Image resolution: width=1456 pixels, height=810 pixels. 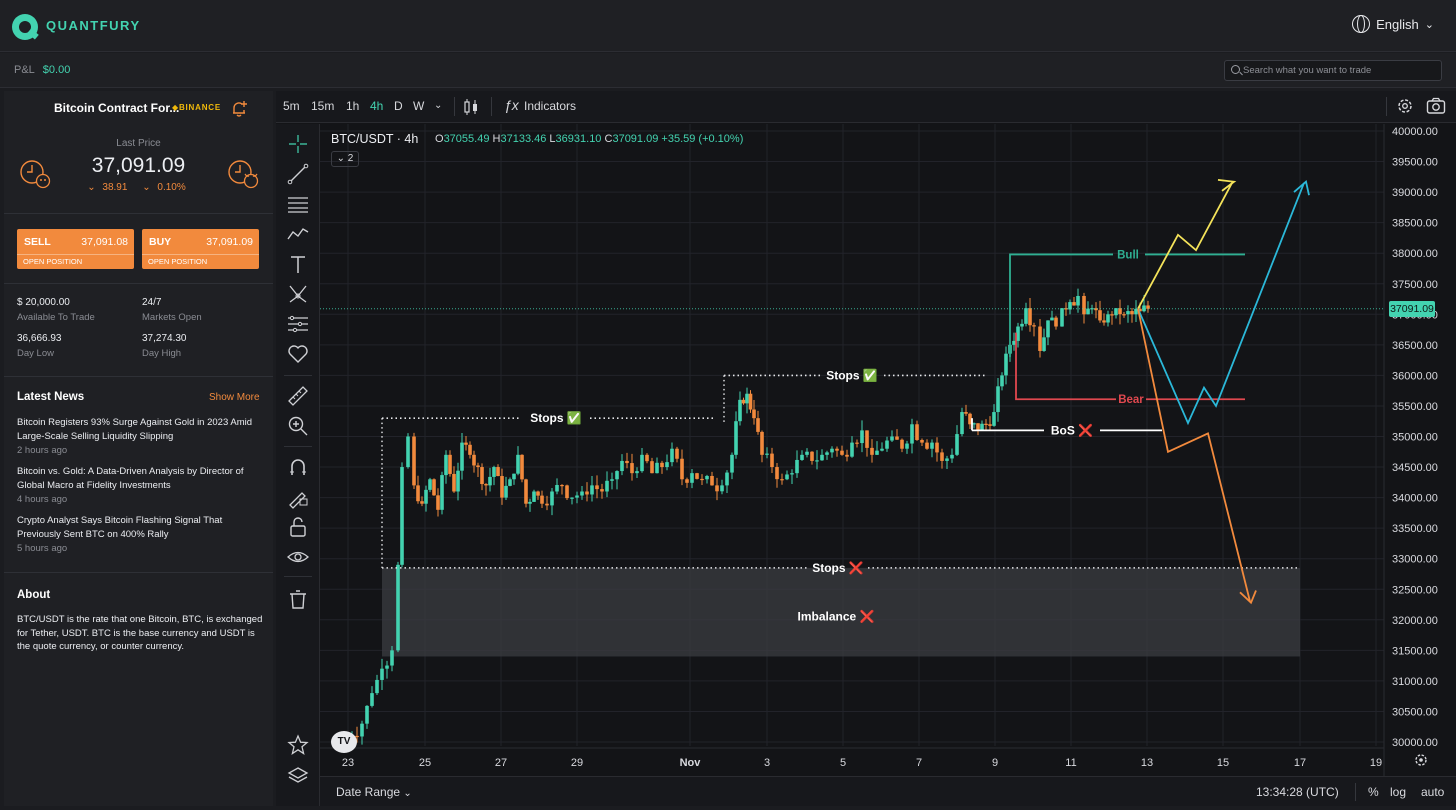 What do you see at coordinates (838, 568) in the screenshot?
I see `stops-label-3: Stops ❌` at bounding box center [838, 568].